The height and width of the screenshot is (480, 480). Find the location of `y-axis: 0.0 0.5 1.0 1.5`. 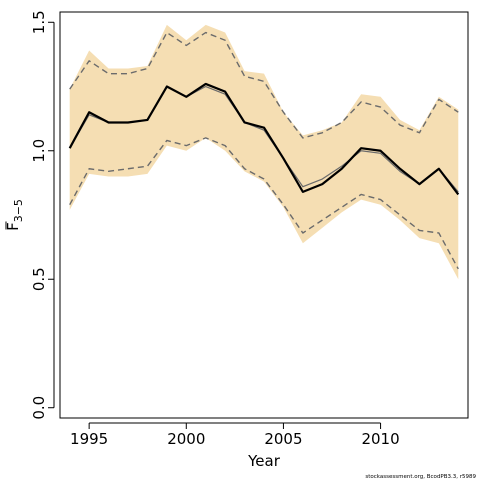

y-axis: 0.0 0.5 1.0 1.5 is located at coordinates (42, 215).